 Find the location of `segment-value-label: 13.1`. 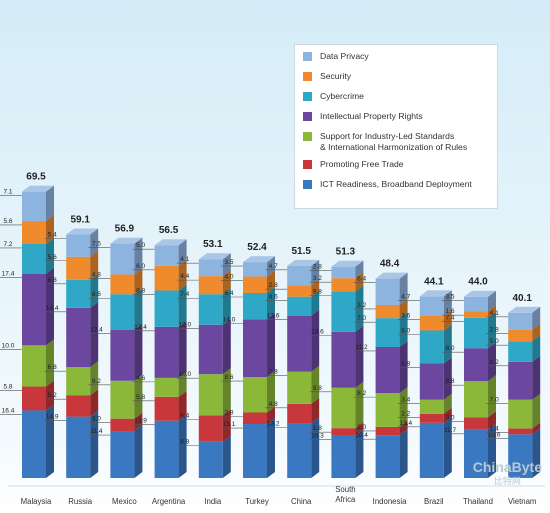

segment-value-label: 13.1 is located at coordinates (229, 424).